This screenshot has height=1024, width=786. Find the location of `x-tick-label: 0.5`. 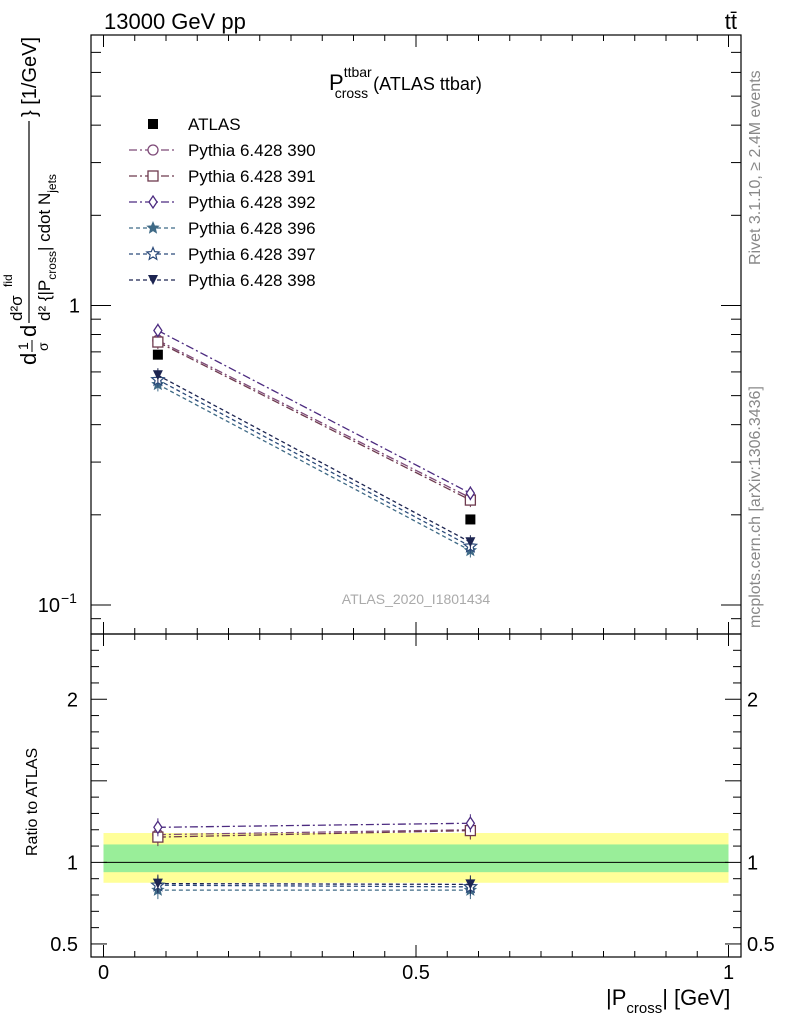

x-tick-label: 0.5 is located at coordinates (416, 973).